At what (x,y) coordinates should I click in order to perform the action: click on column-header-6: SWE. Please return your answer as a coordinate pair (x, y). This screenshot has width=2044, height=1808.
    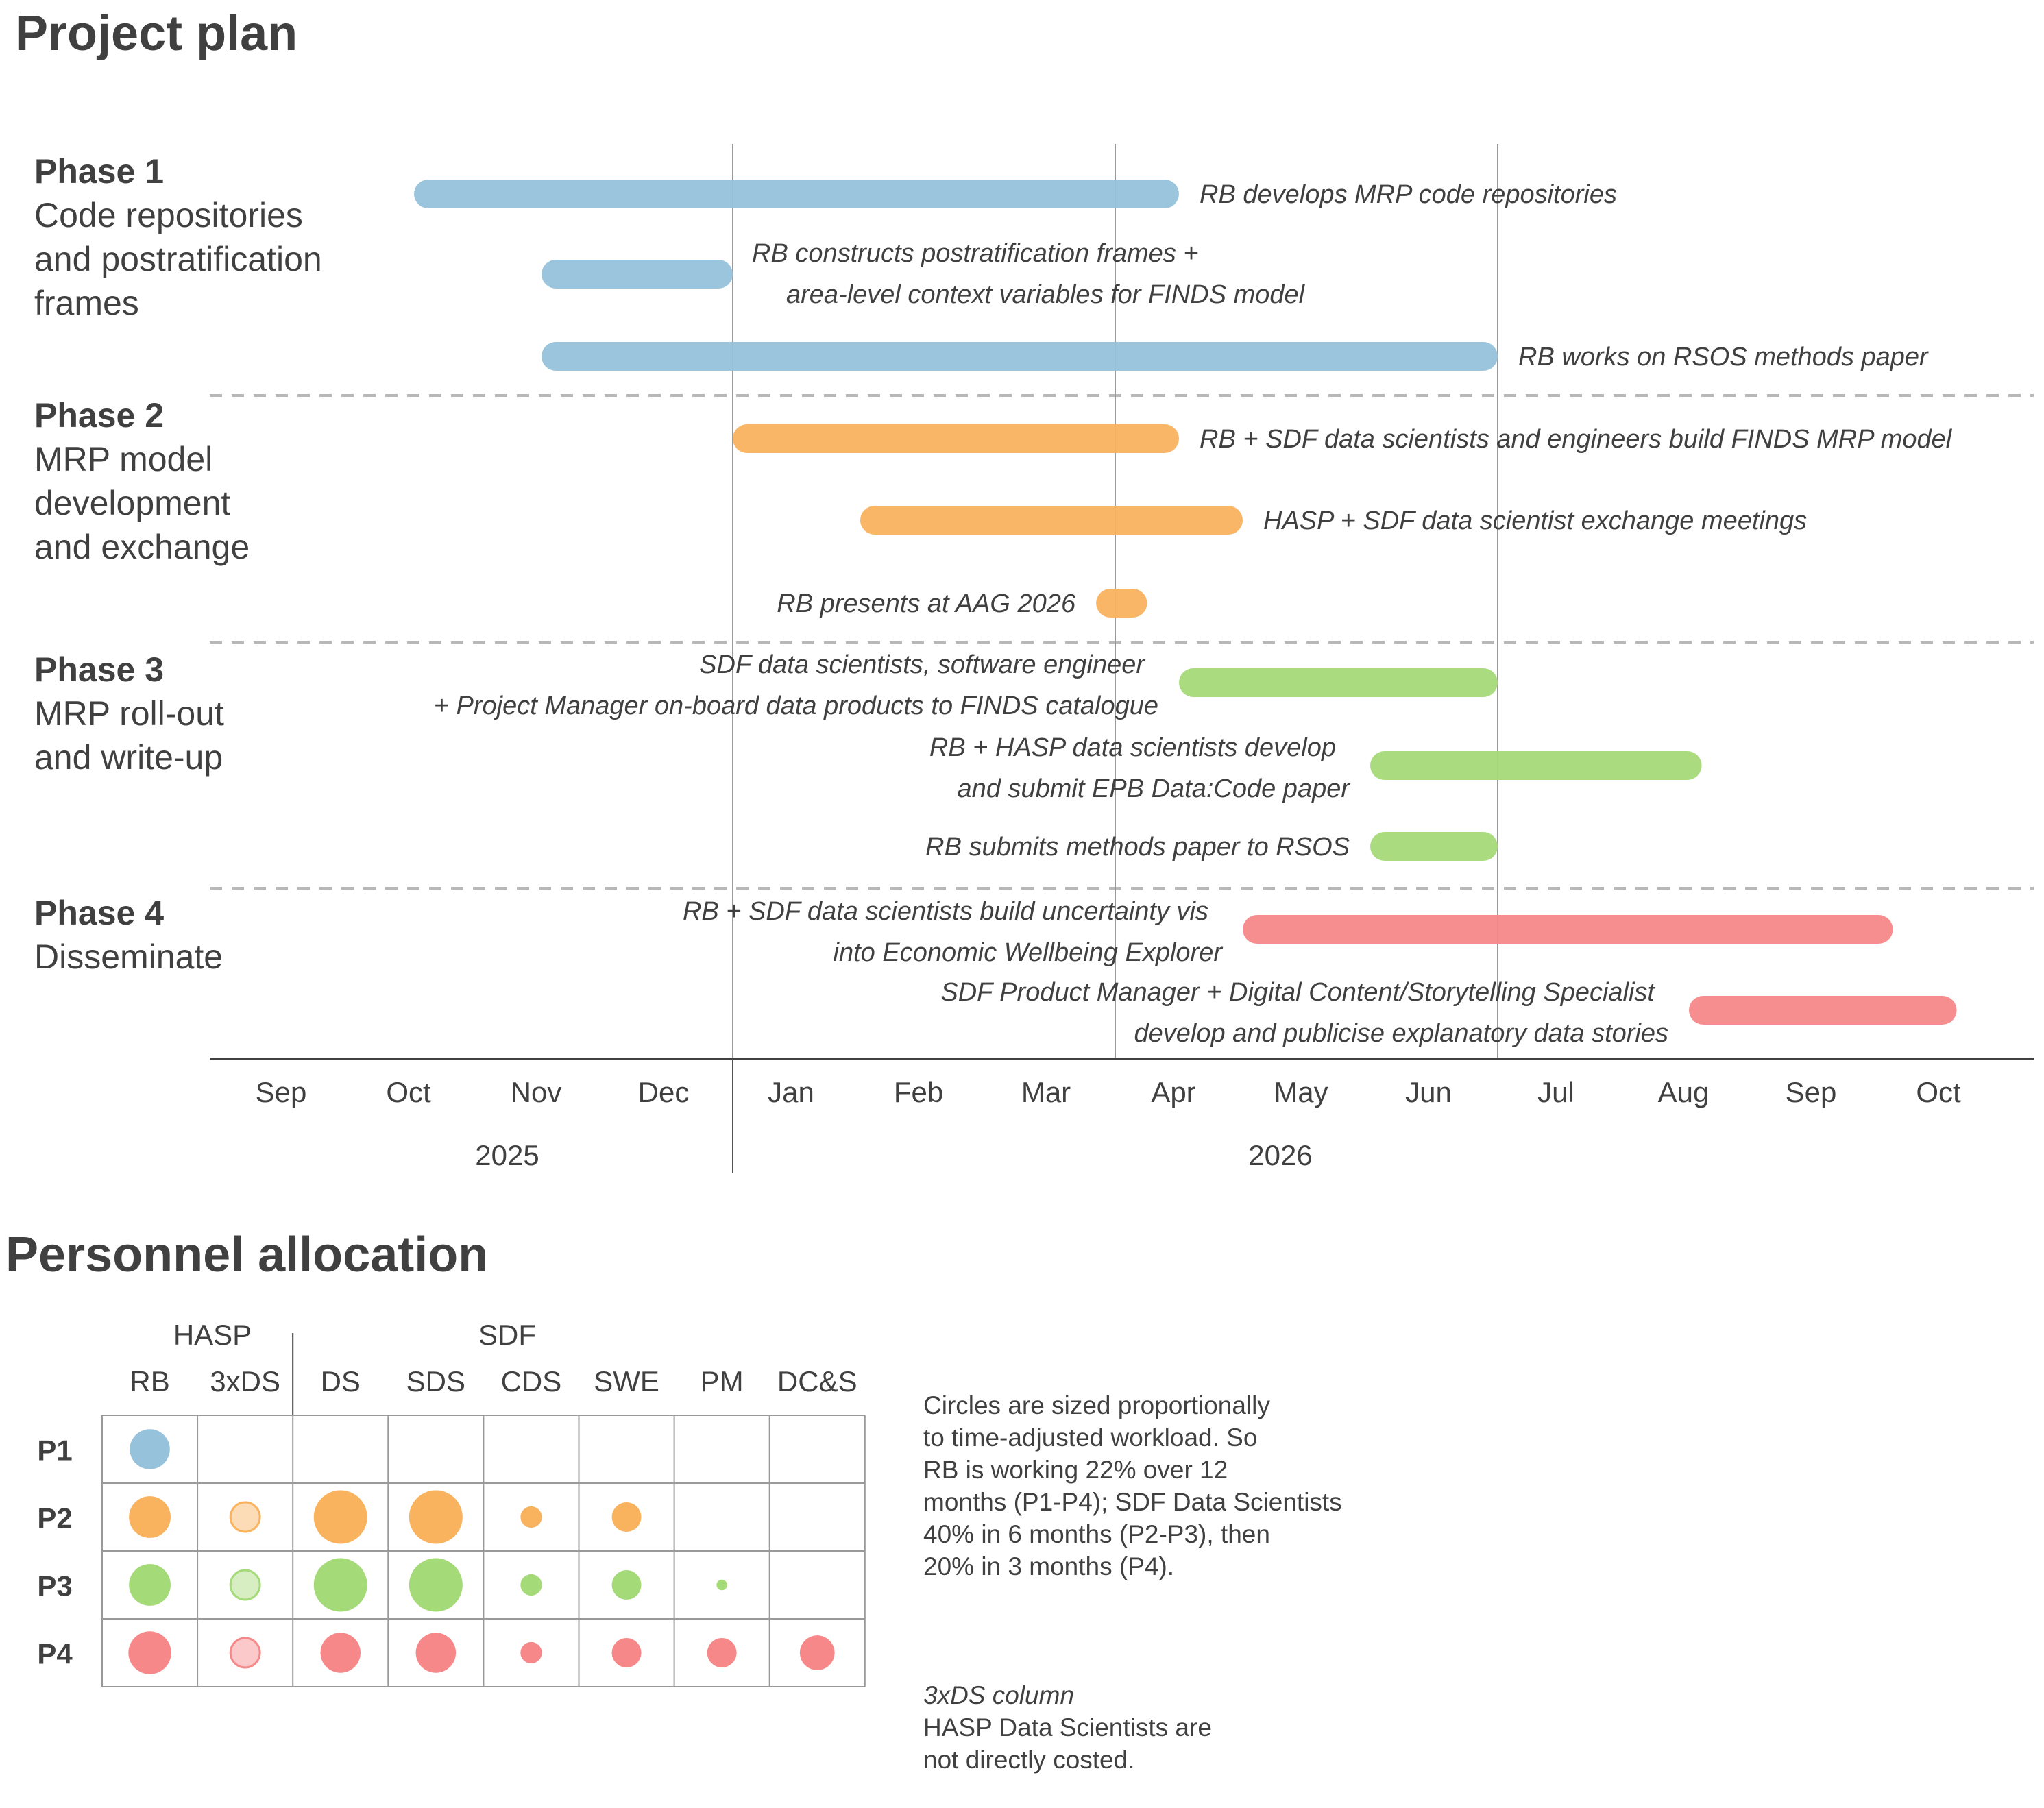
    Looking at the image, I should click on (626, 1381).